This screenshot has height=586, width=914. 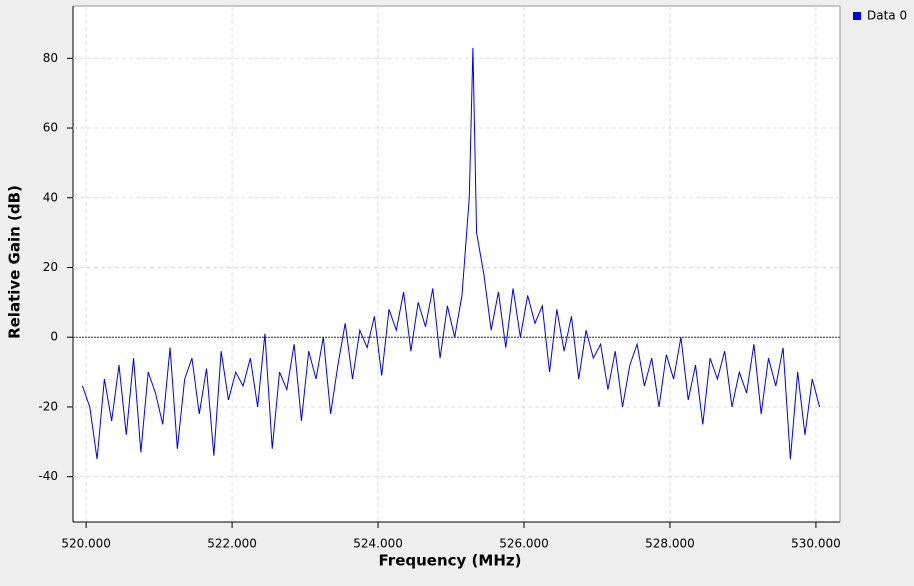 What do you see at coordinates (232, 544) in the screenshot?
I see `x-tick-label: 522.000` at bounding box center [232, 544].